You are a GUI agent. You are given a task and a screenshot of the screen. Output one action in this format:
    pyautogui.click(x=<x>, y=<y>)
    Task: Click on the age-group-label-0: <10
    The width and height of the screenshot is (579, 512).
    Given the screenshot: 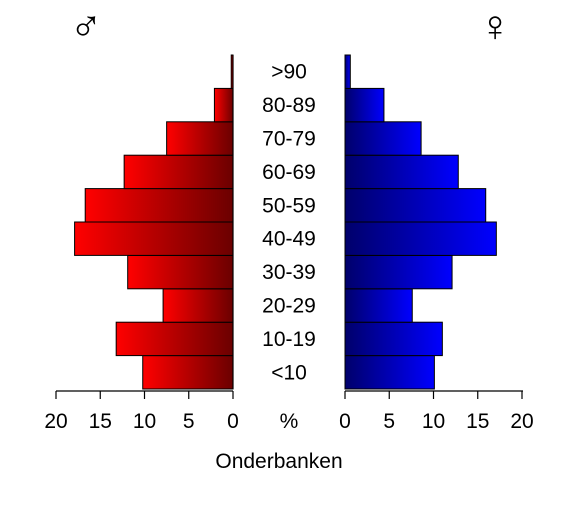 What is the action you would take?
    pyautogui.click(x=289, y=372)
    